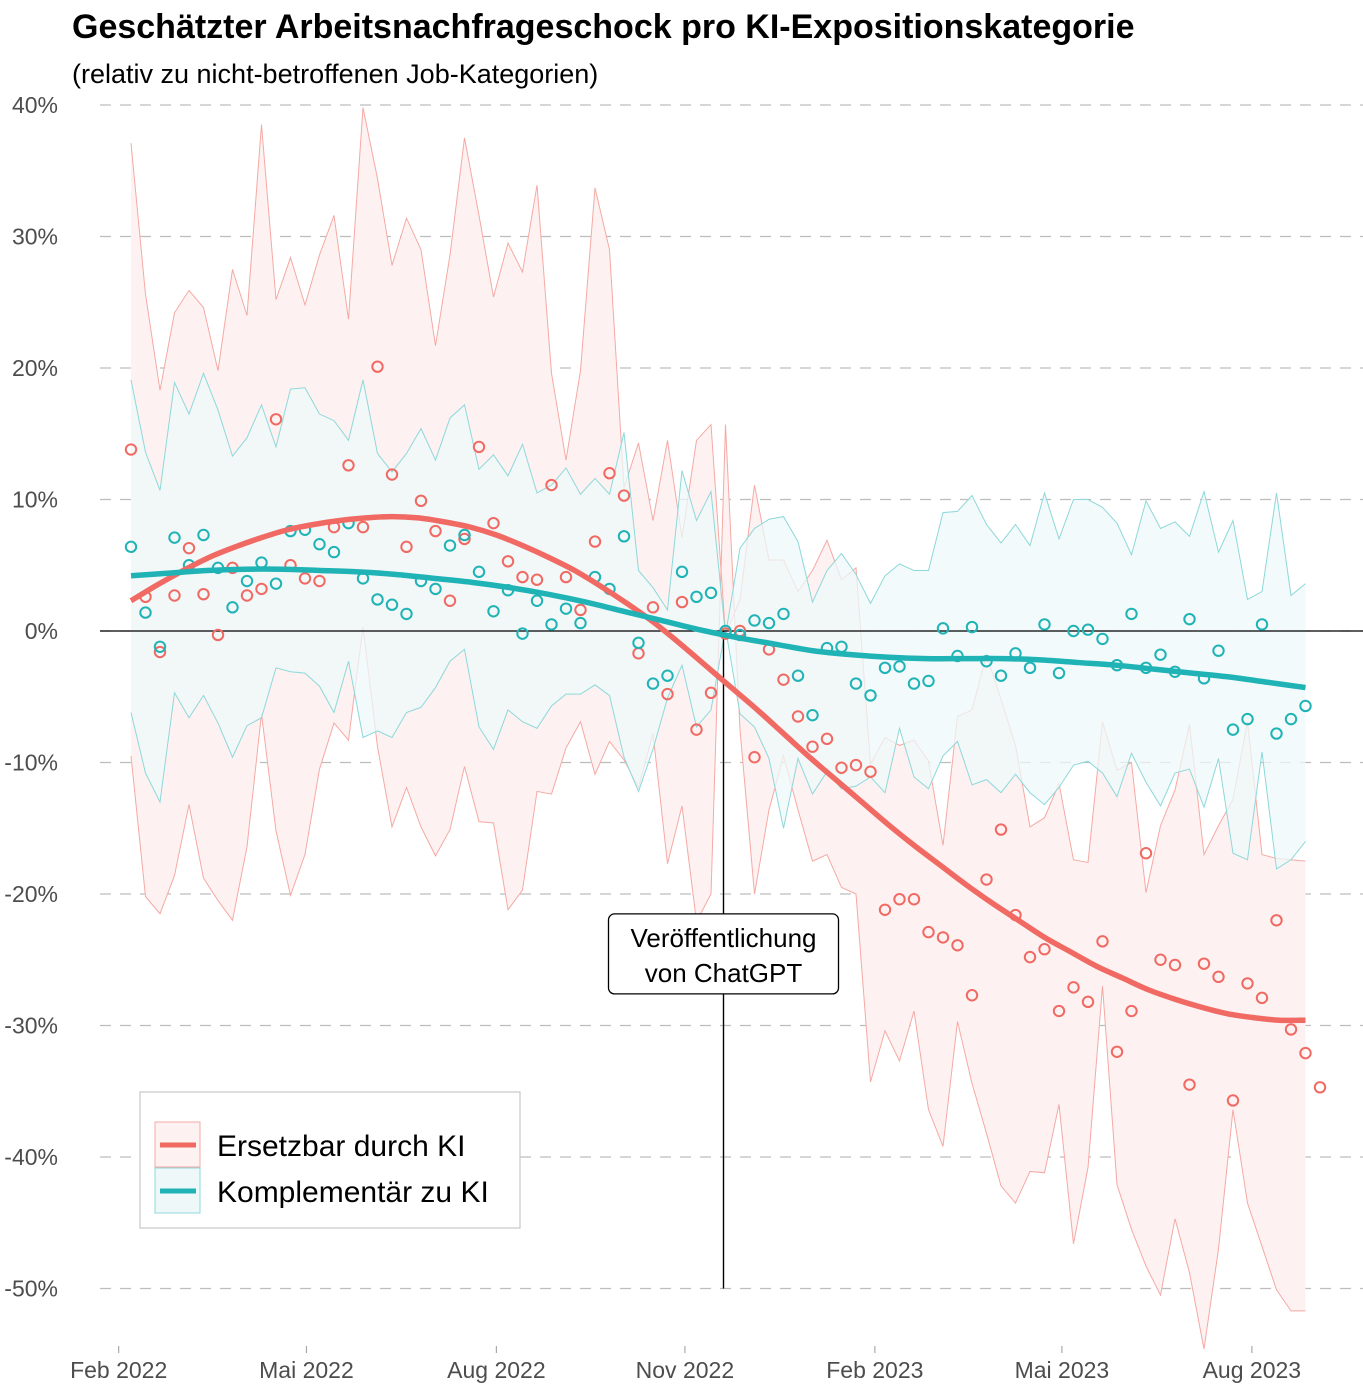  Describe the element at coordinates (1252, 1370) in the screenshot. I see `x-tick-label: Aug 2023` at that location.